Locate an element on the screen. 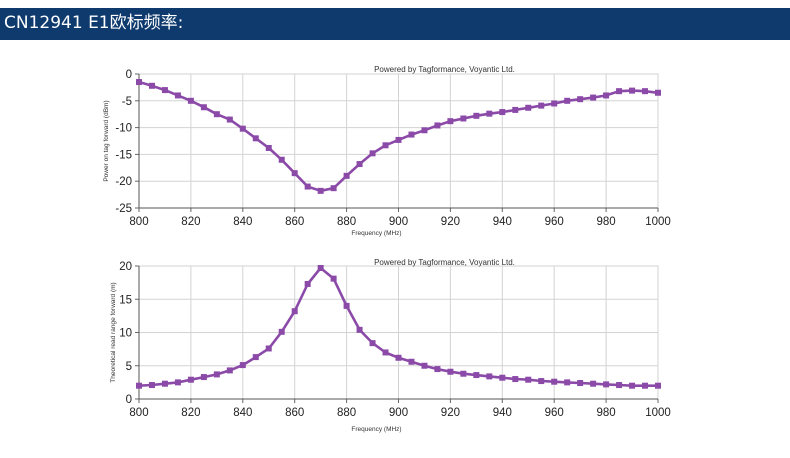 This screenshot has width=790, height=458. y-tick-label: 10 is located at coordinates (125, 334).